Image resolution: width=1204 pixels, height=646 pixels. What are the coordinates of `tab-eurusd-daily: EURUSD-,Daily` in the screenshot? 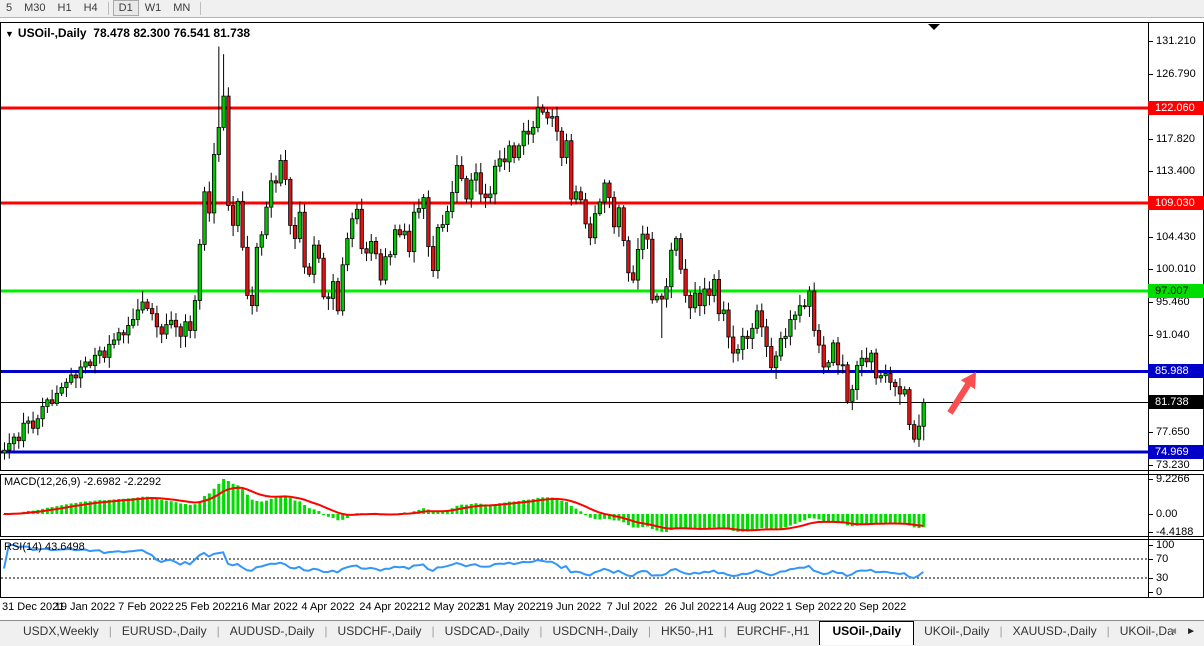 It's located at (164, 631).